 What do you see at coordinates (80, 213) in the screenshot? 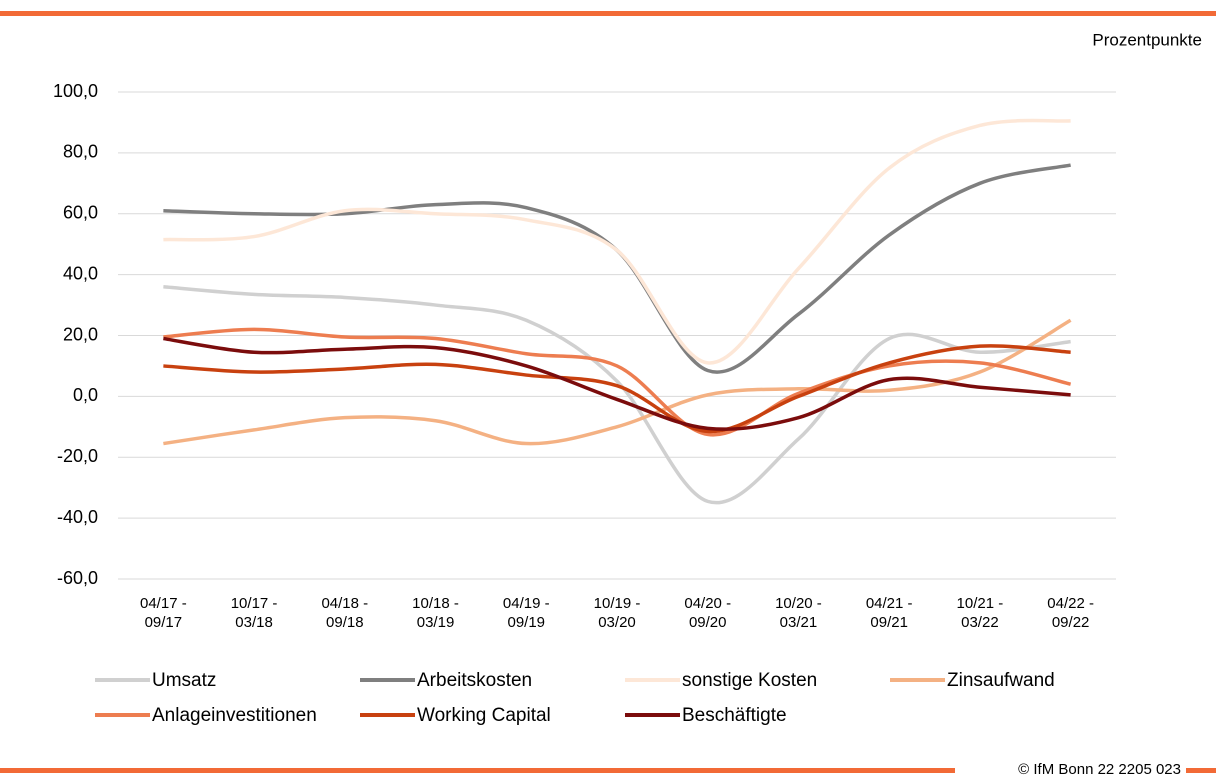
I see `y-tick-label: 60,0` at bounding box center [80, 213].